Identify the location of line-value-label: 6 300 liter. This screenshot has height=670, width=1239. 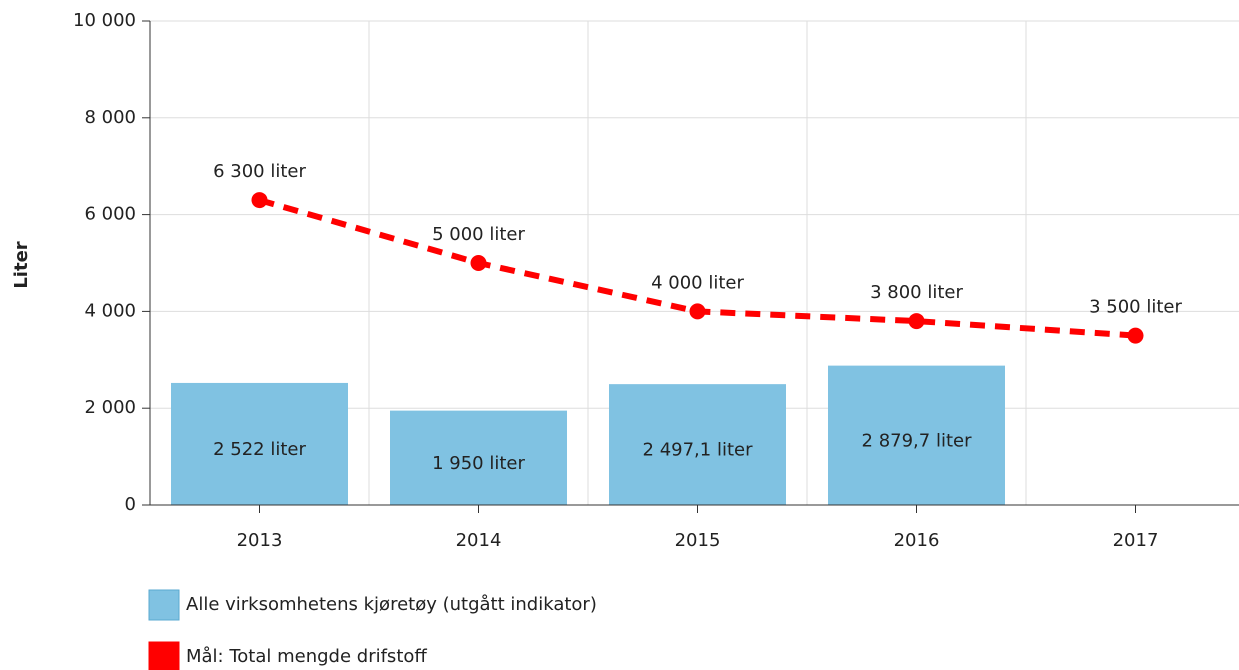
(259, 171).